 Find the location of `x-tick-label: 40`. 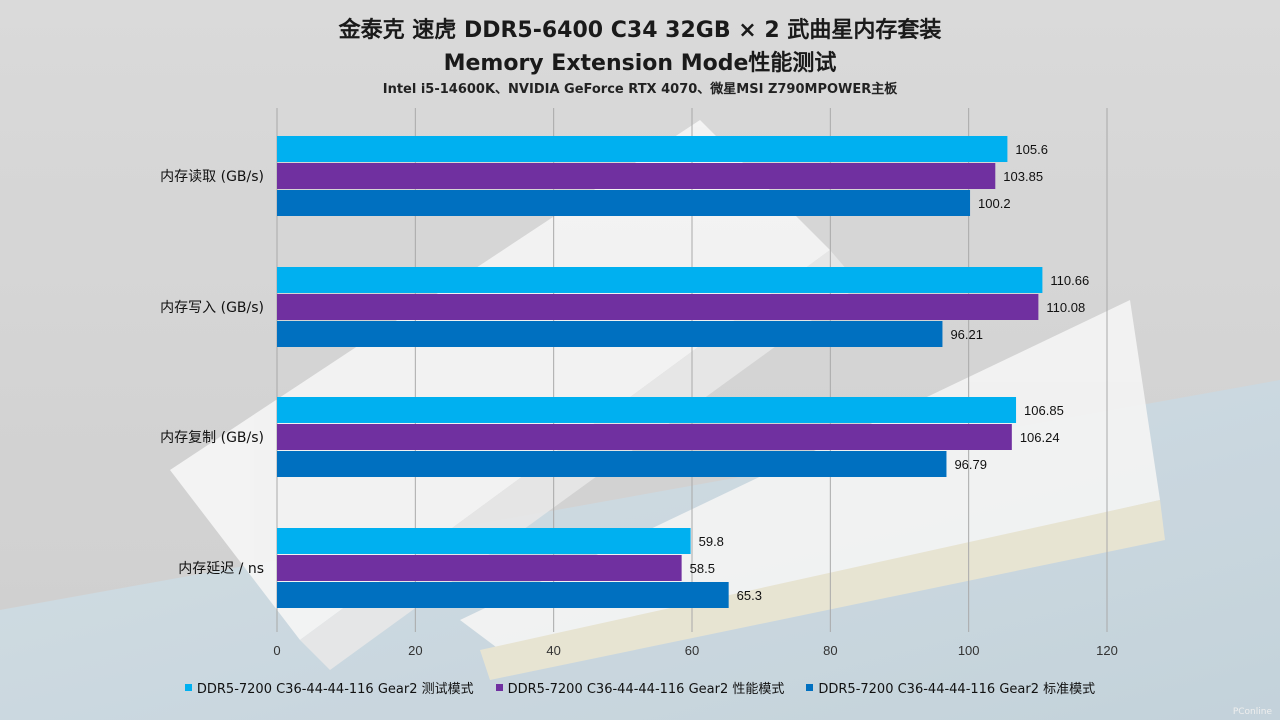

x-tick-label: 40 is located at coordinates (553, 650).